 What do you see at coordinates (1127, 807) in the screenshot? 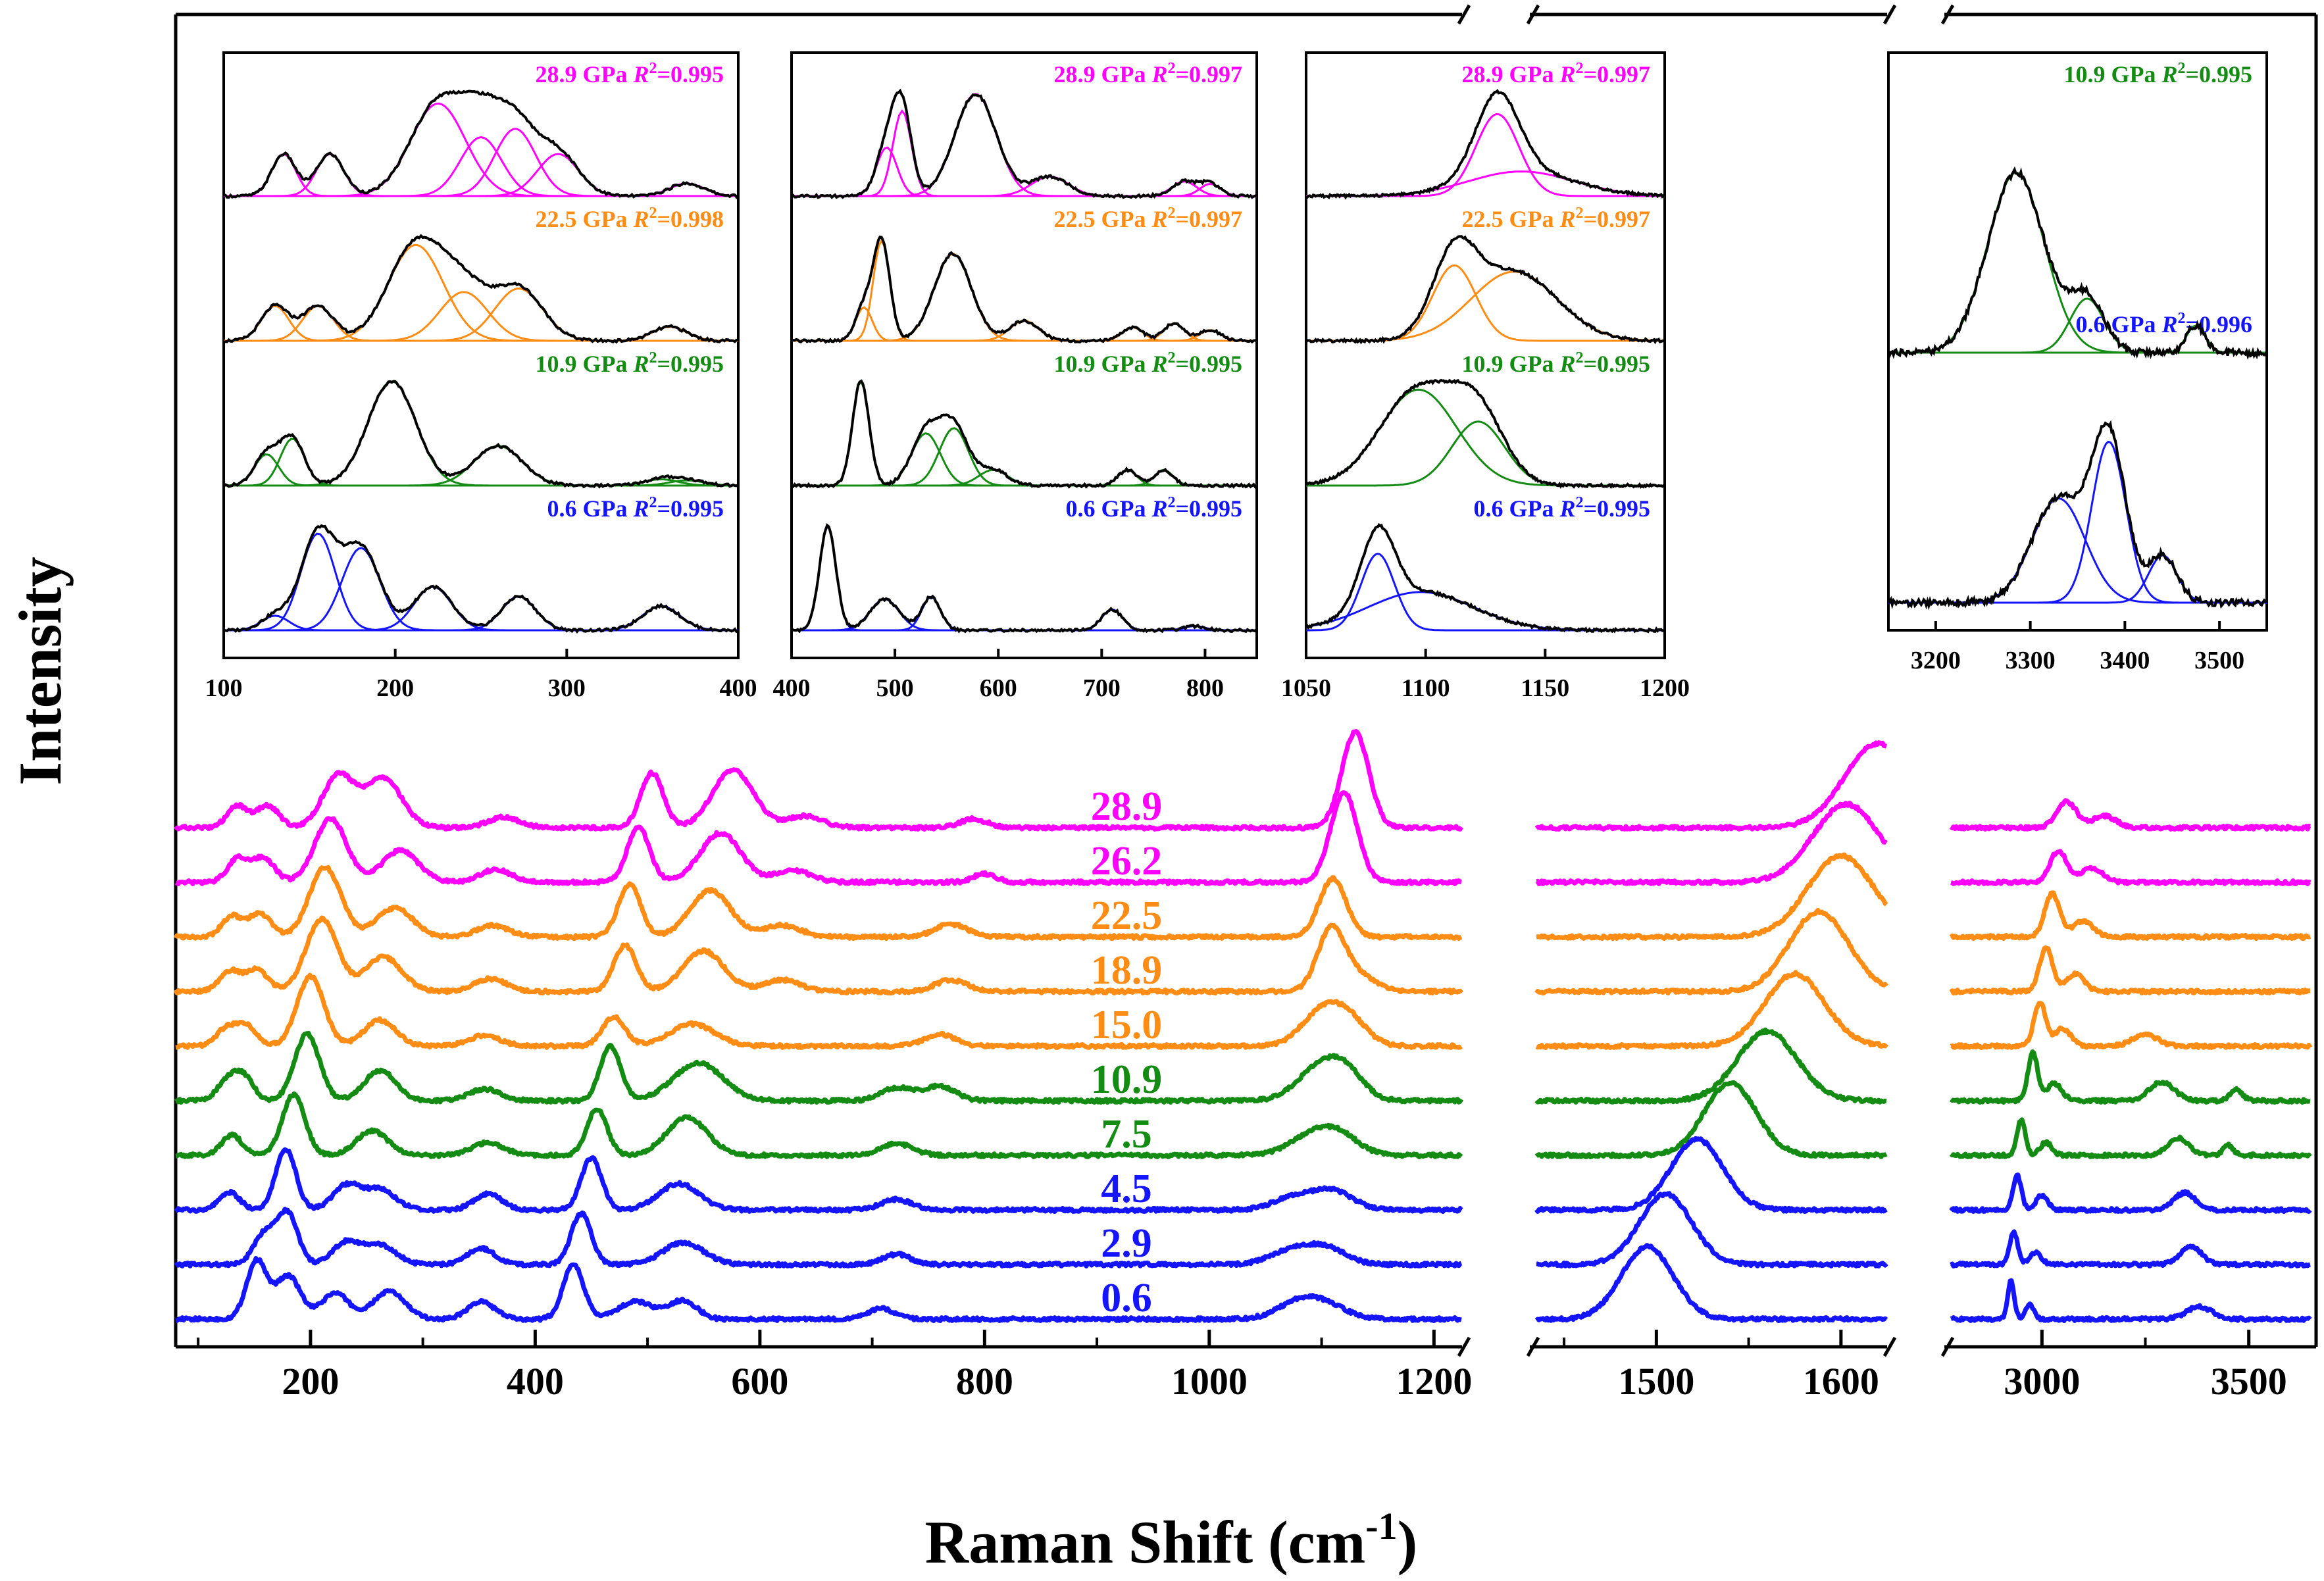
I see `pressure-label: 28.9` at bounding box center [1127, 807].